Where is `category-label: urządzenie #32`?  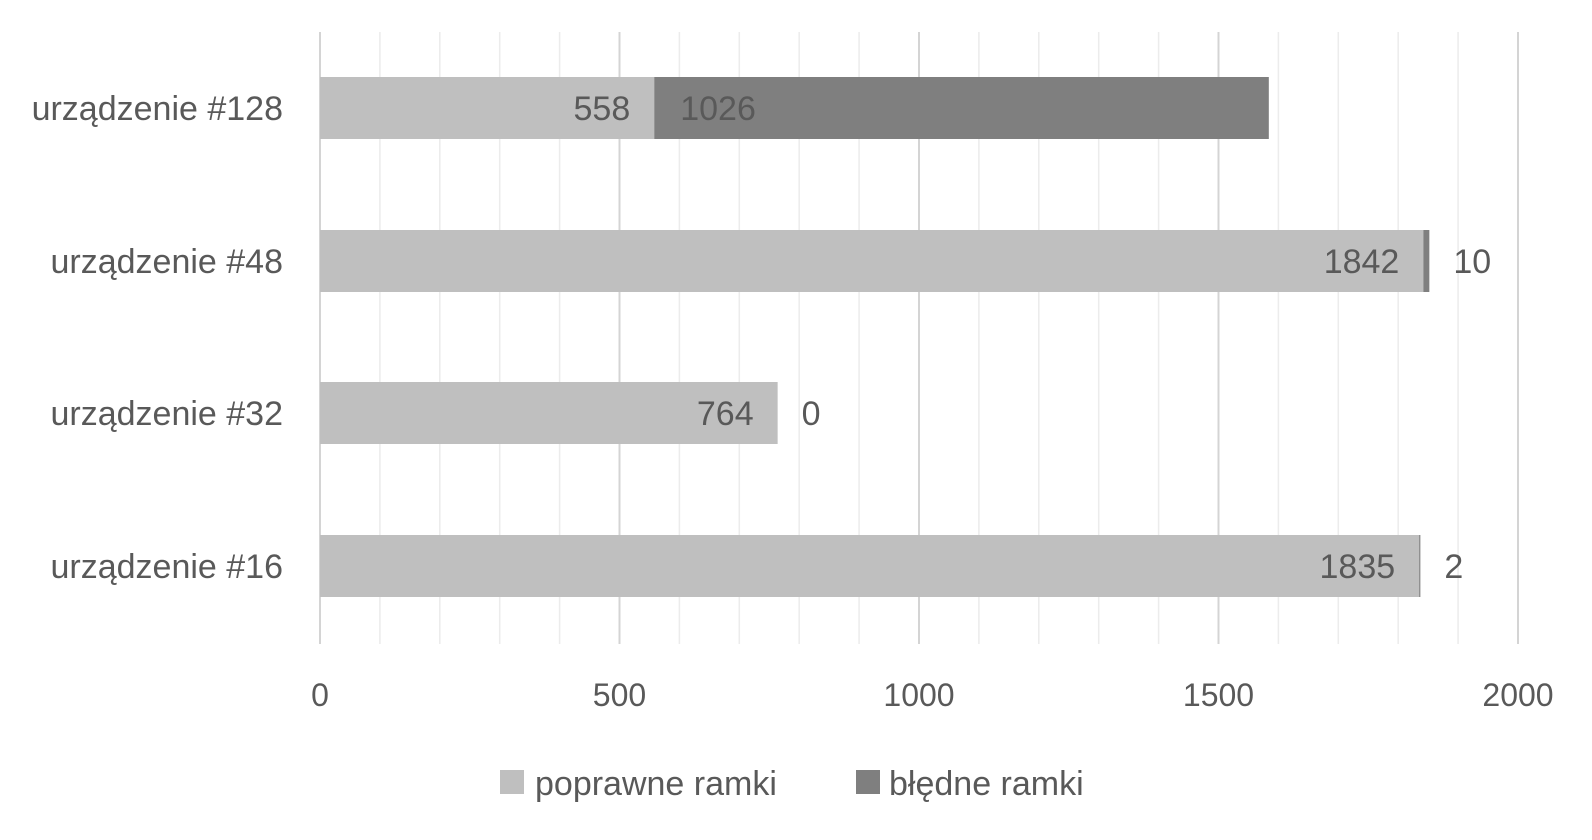 category-label: urządzenie #32 is located at coordinates (166, 414).